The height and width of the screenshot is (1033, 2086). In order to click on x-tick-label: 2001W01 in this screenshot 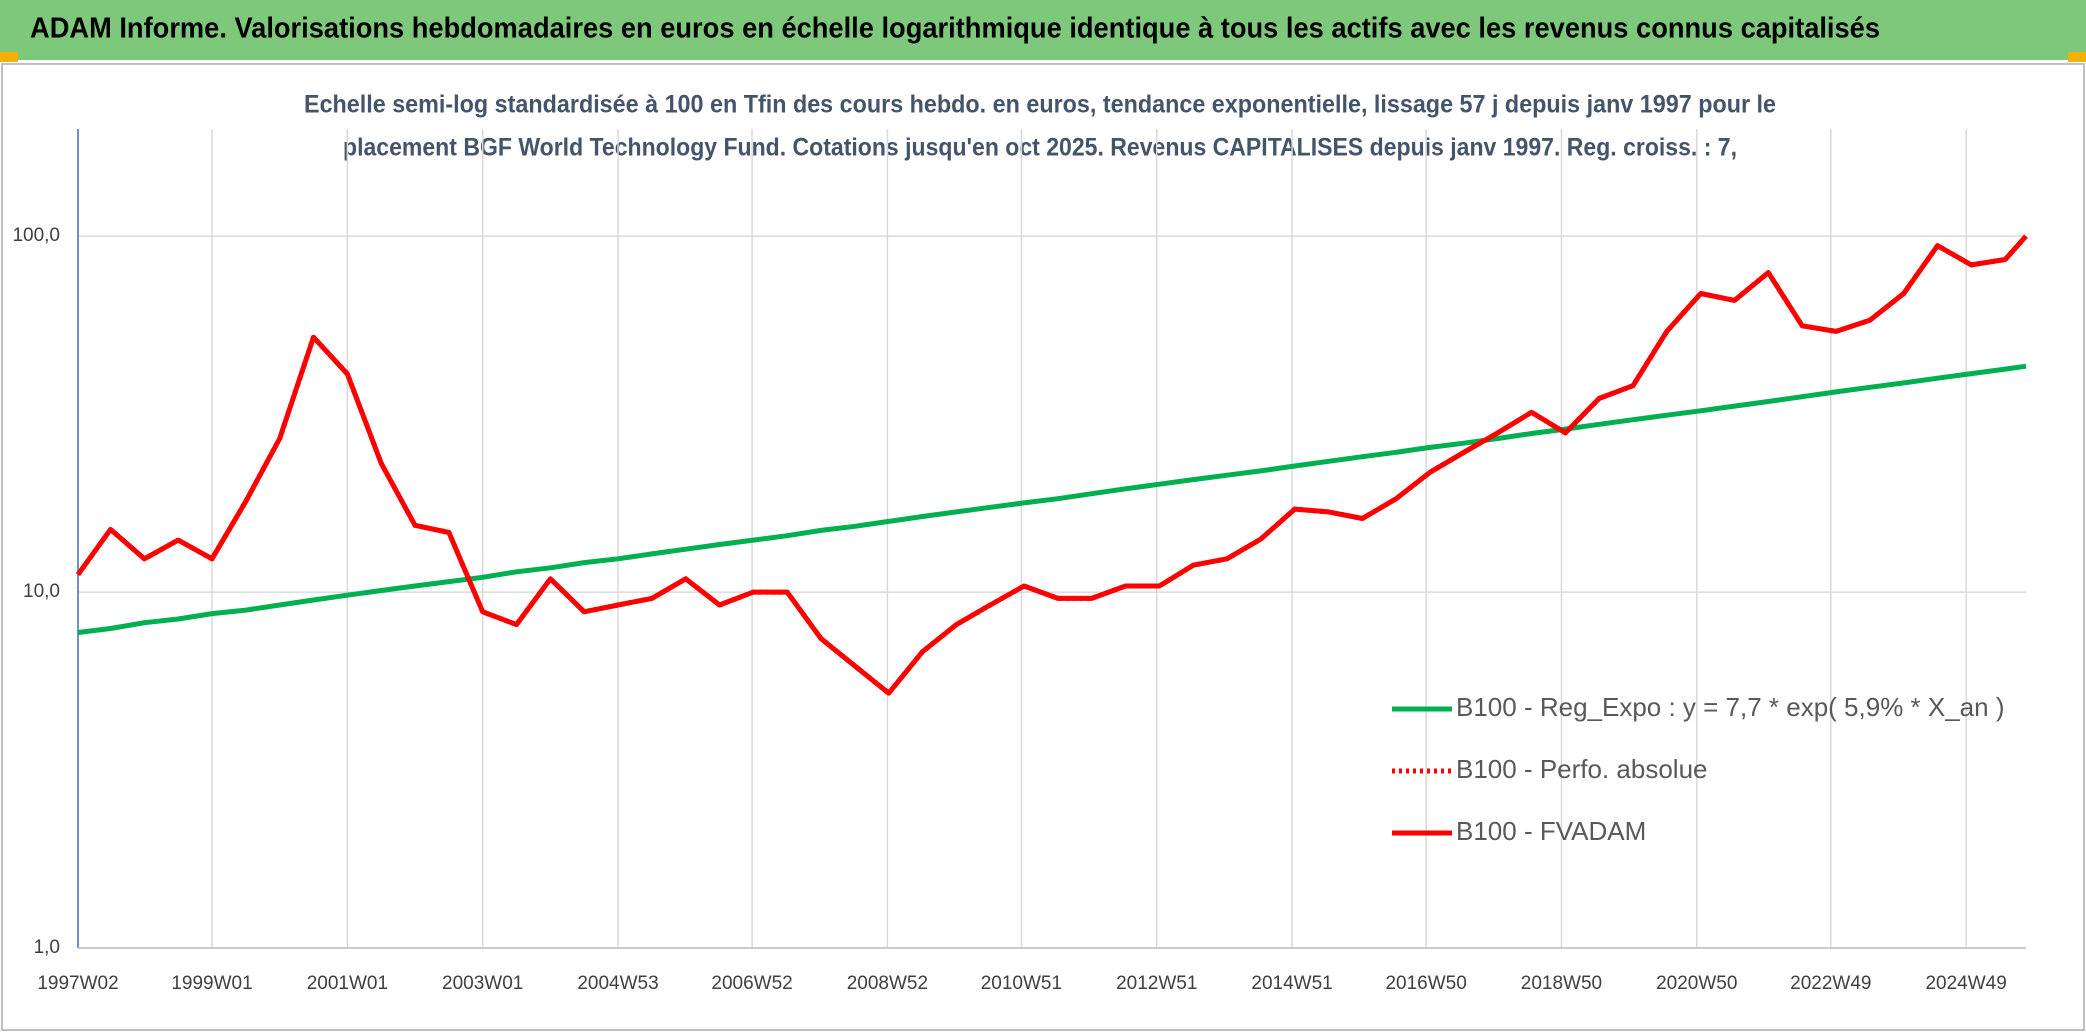, I will do `click(347, 983)`.